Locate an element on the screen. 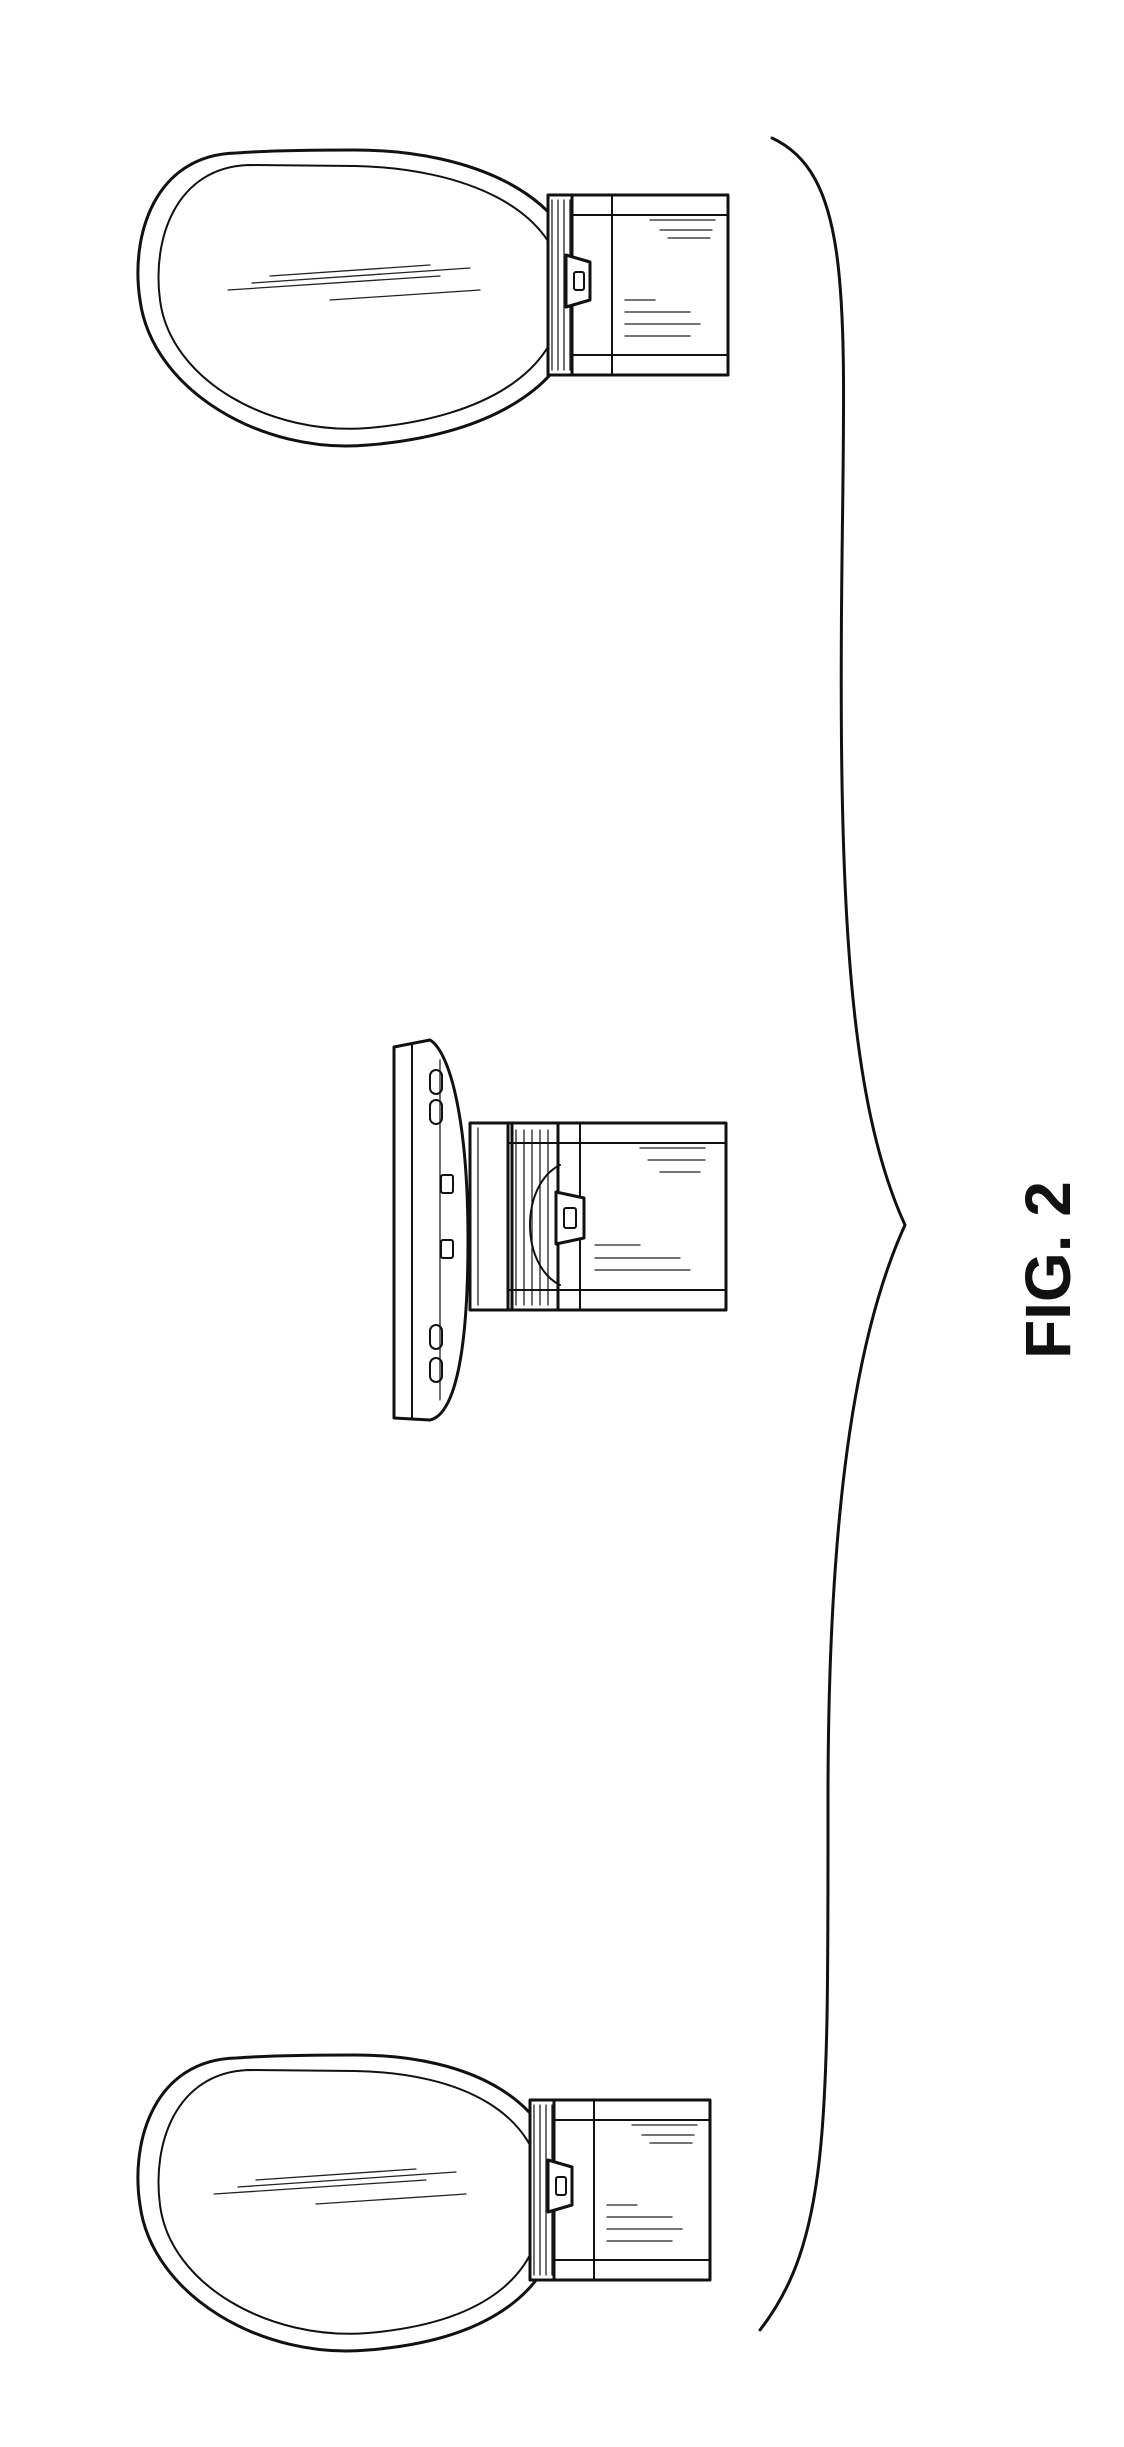  middle-clip is located at coordinates (570, 1218).